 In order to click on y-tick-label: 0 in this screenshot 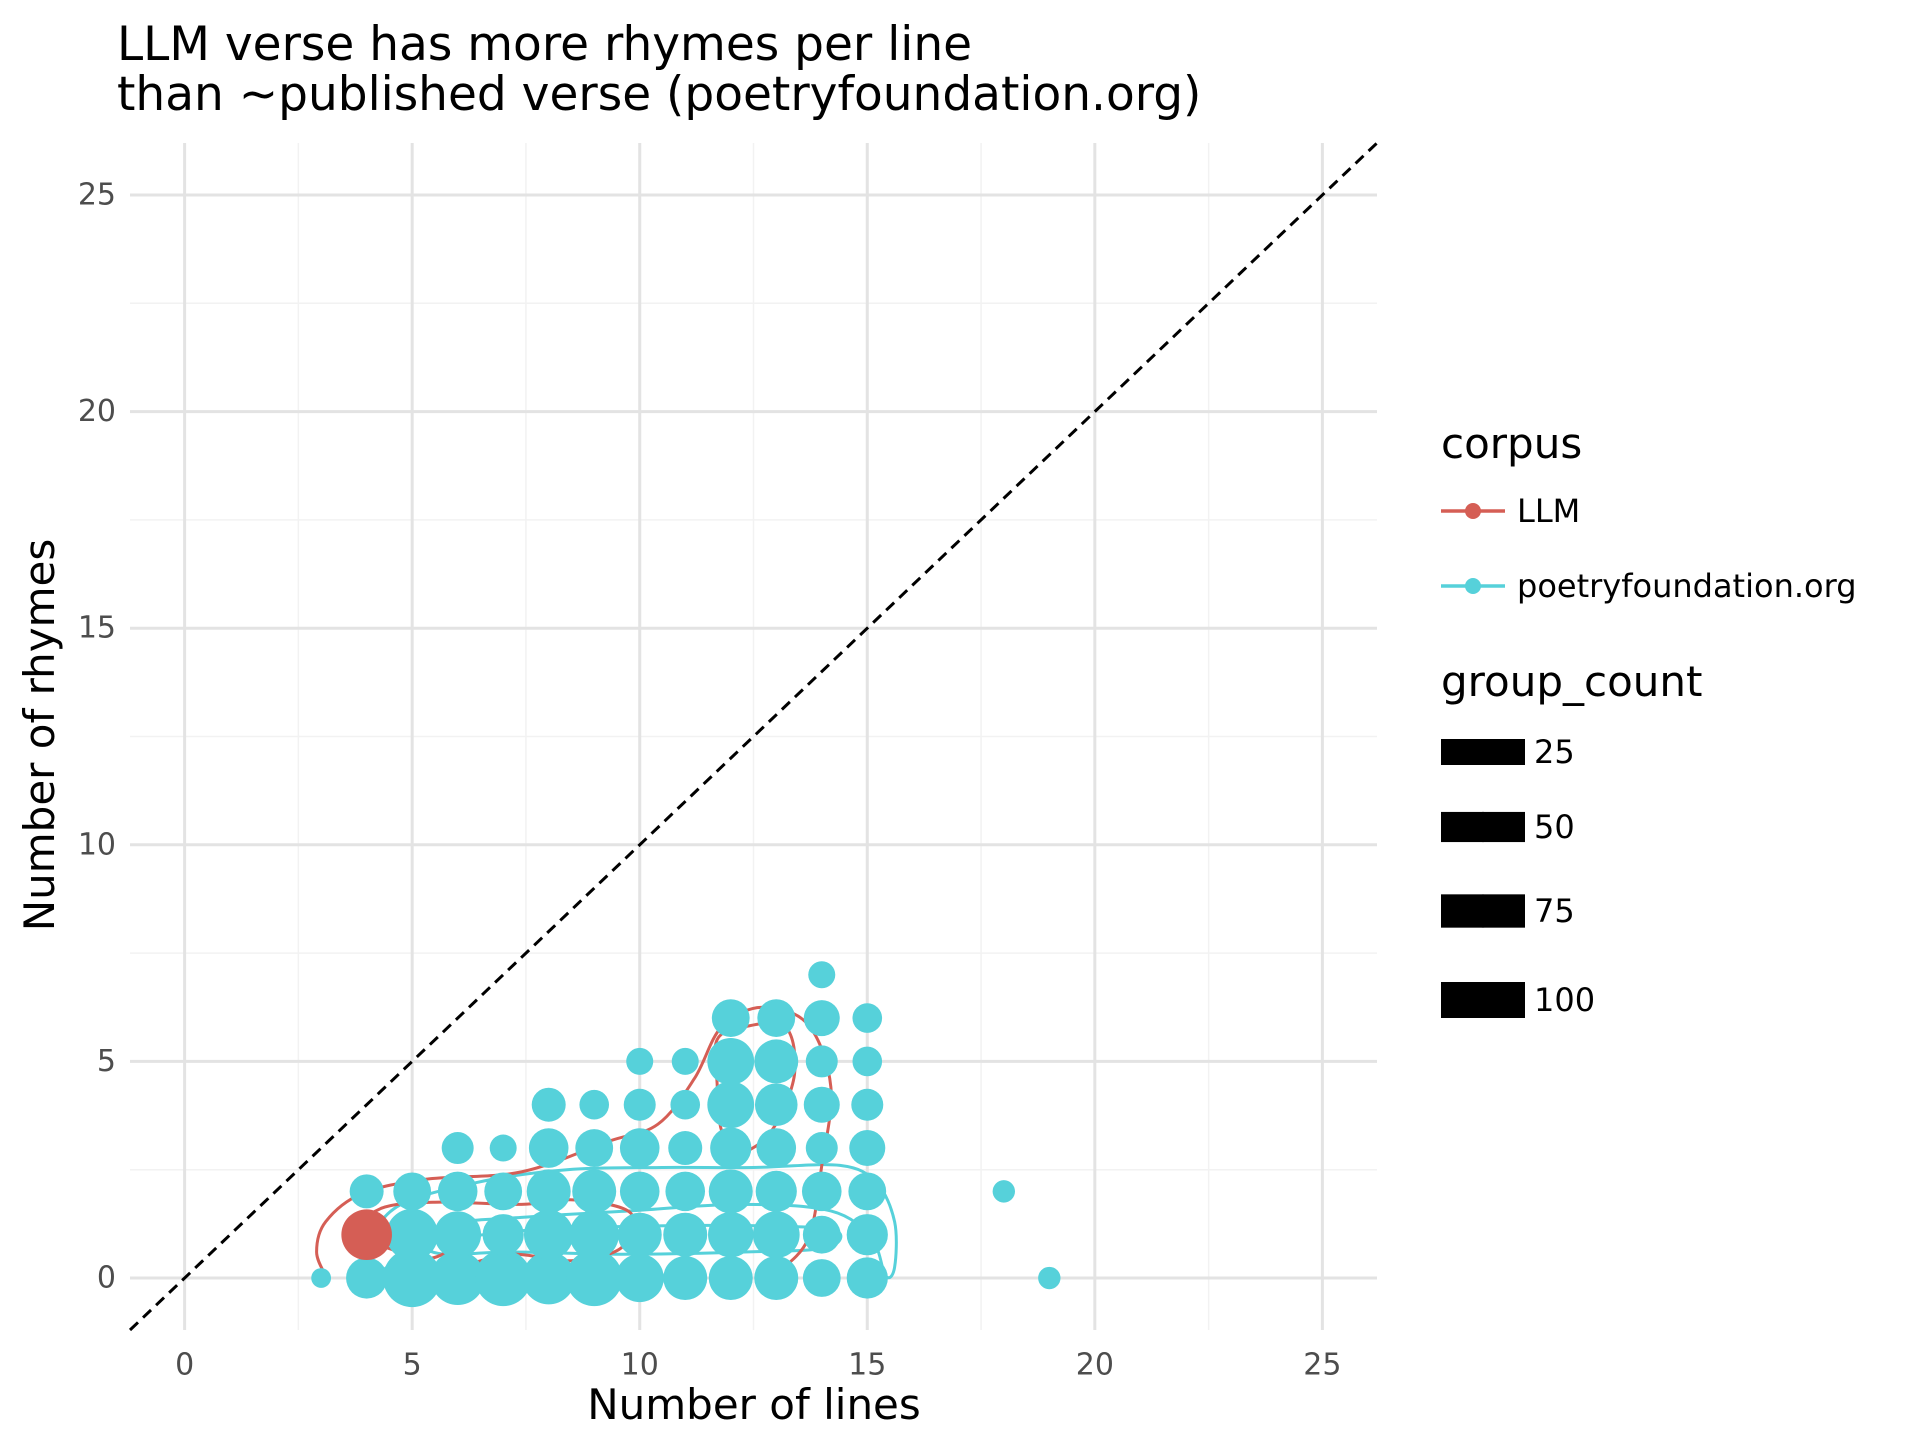, I will do `click(106, 1278)`.